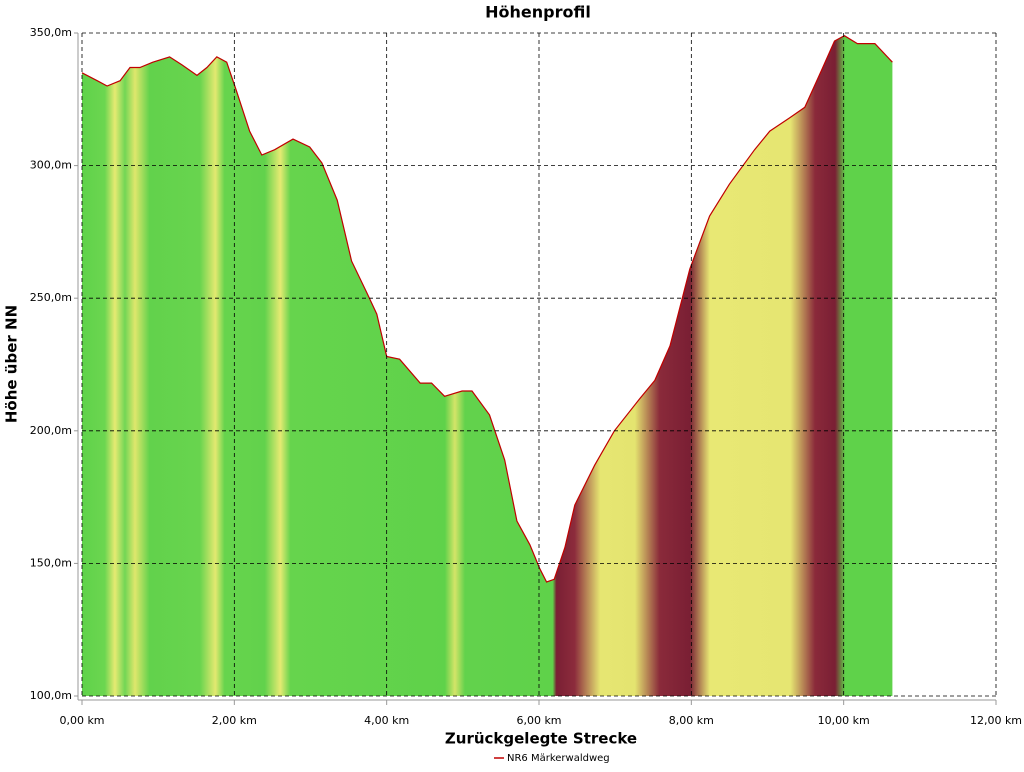 The height and width of the screenshot is (772, 1024). Describe the element at coordinates (538, 12) in the screenshot. I see `chart-title: Höhenprofil` at that location.